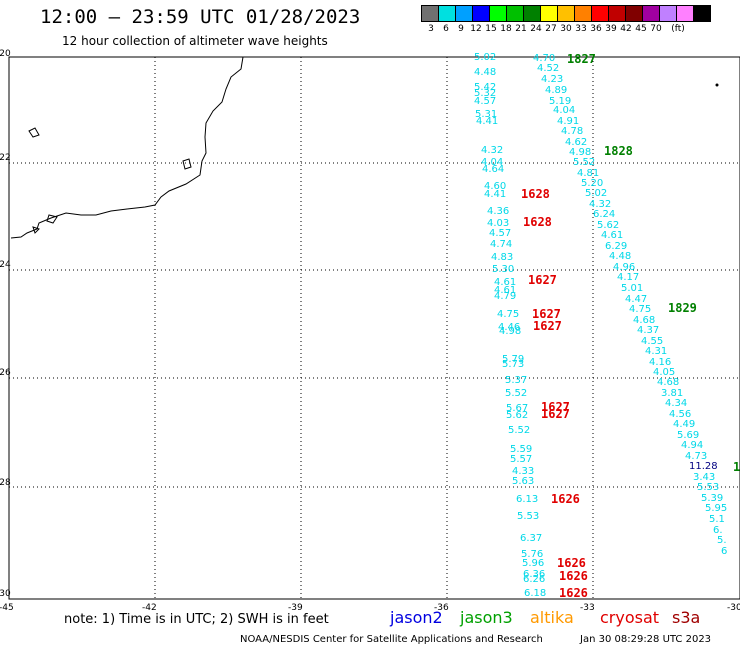 The height and width of the screenshot is (650, 740). Describe the element at coordinates (718, 530) in the screenshot. I see `wave-height-value: 6.` at that location.